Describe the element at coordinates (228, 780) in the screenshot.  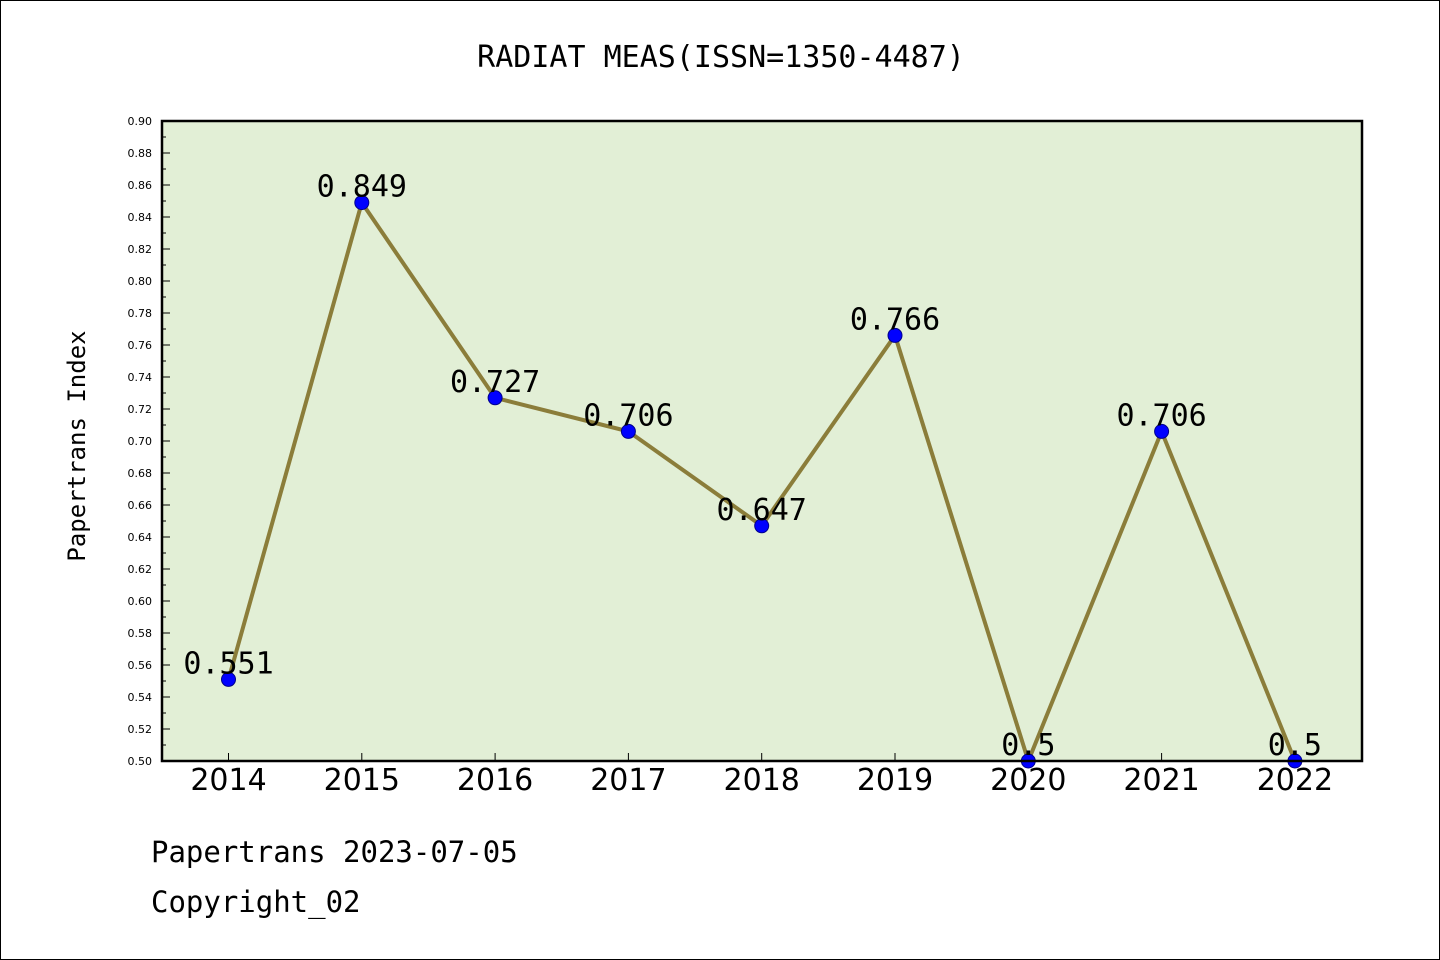
I see `x-tick-label: 2014` at that location.